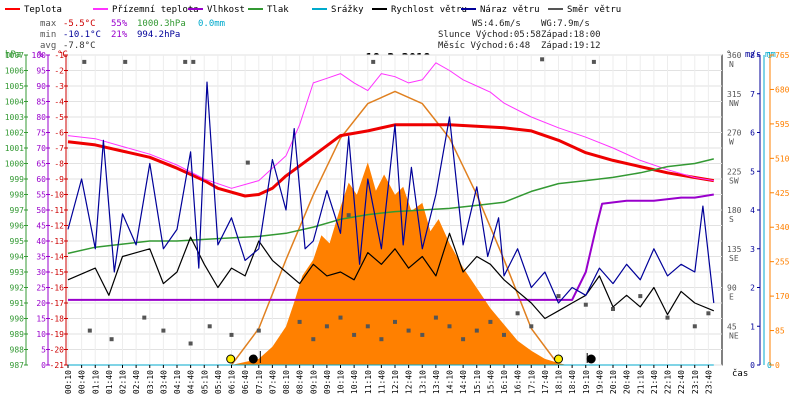  I want to click on axis-dir-label: NW, so click(734, 103).